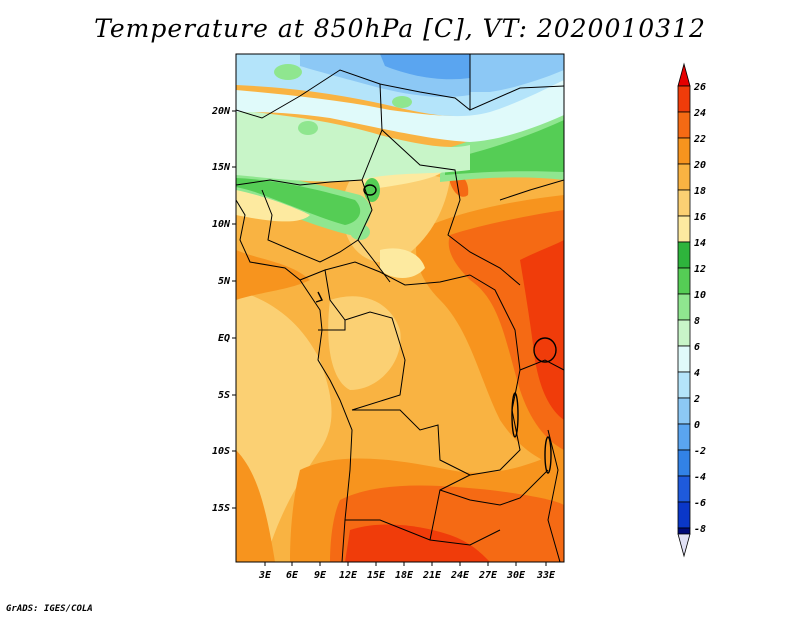  What do you see at coordinates (423, 532) in the screenshot?
I see `border-namibia` at bounding box center [423, 532].